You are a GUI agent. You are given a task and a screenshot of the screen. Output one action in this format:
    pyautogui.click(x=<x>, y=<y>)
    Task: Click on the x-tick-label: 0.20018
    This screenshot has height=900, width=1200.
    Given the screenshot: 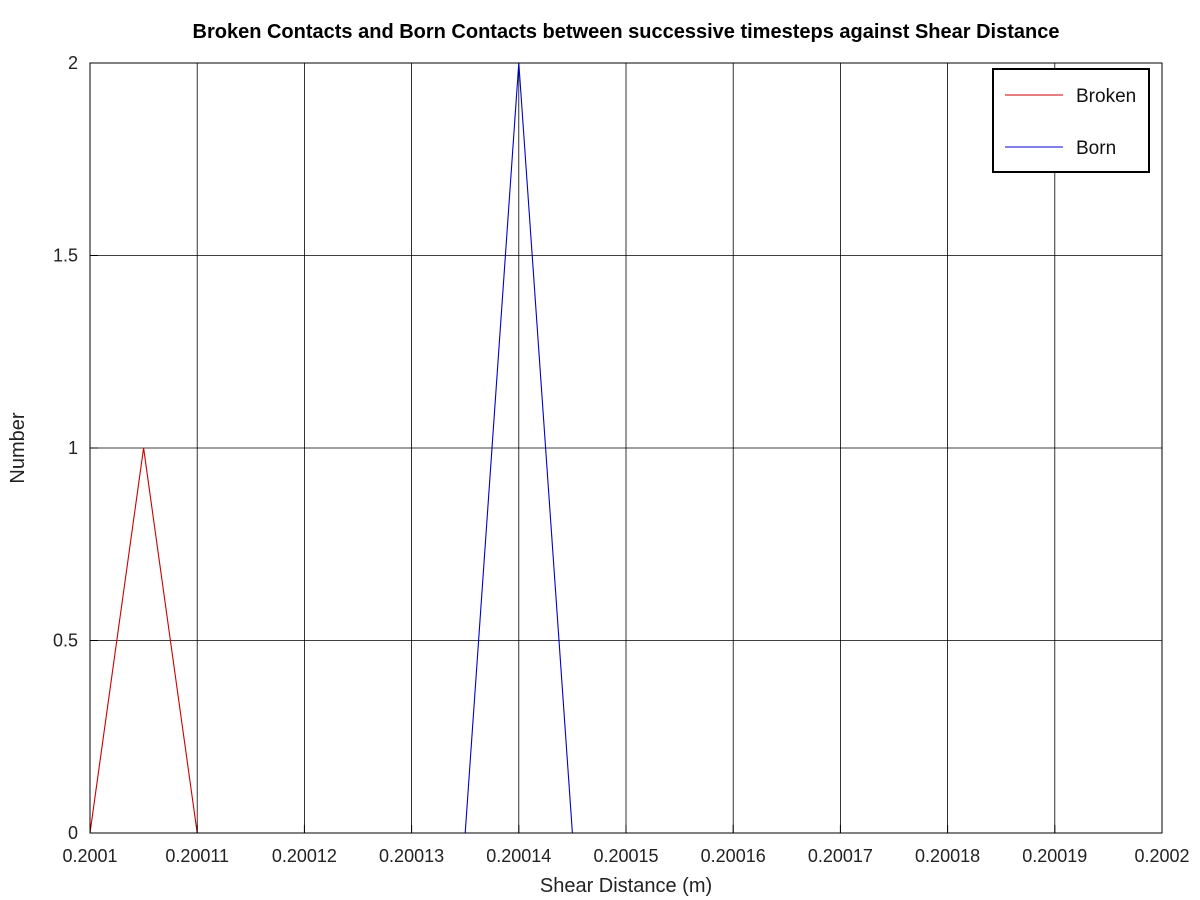 What is the action you would take?
    pyautogui.click(x=947, y=856)
    